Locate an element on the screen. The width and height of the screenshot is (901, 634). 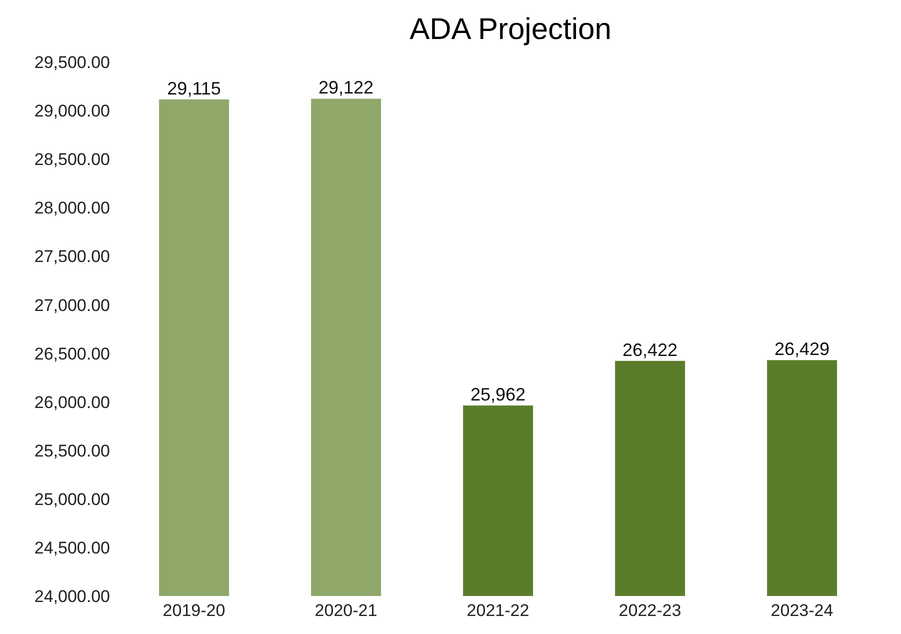
y-tick-label: 27,500.00 is located at coordinates (72, 256).